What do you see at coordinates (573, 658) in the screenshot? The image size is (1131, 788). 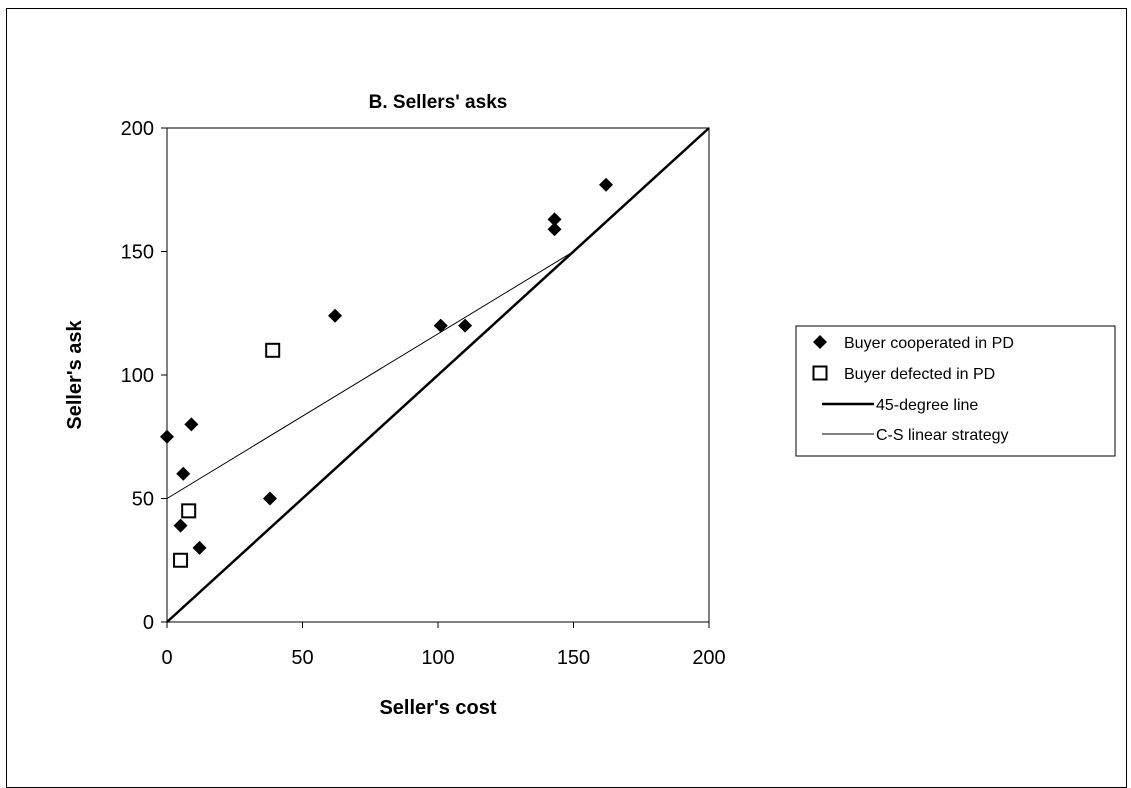 I see `x-tick-label: 150` at bounding box center [573, 658].